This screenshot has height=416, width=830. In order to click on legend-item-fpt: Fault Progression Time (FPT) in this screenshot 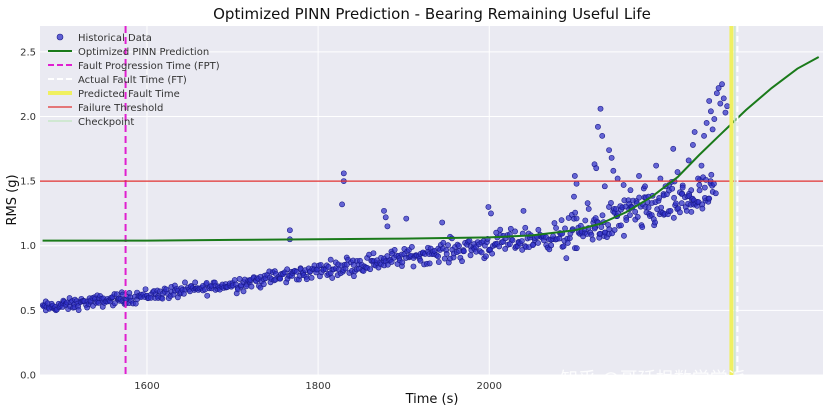, I will do `click(134, 66)`.